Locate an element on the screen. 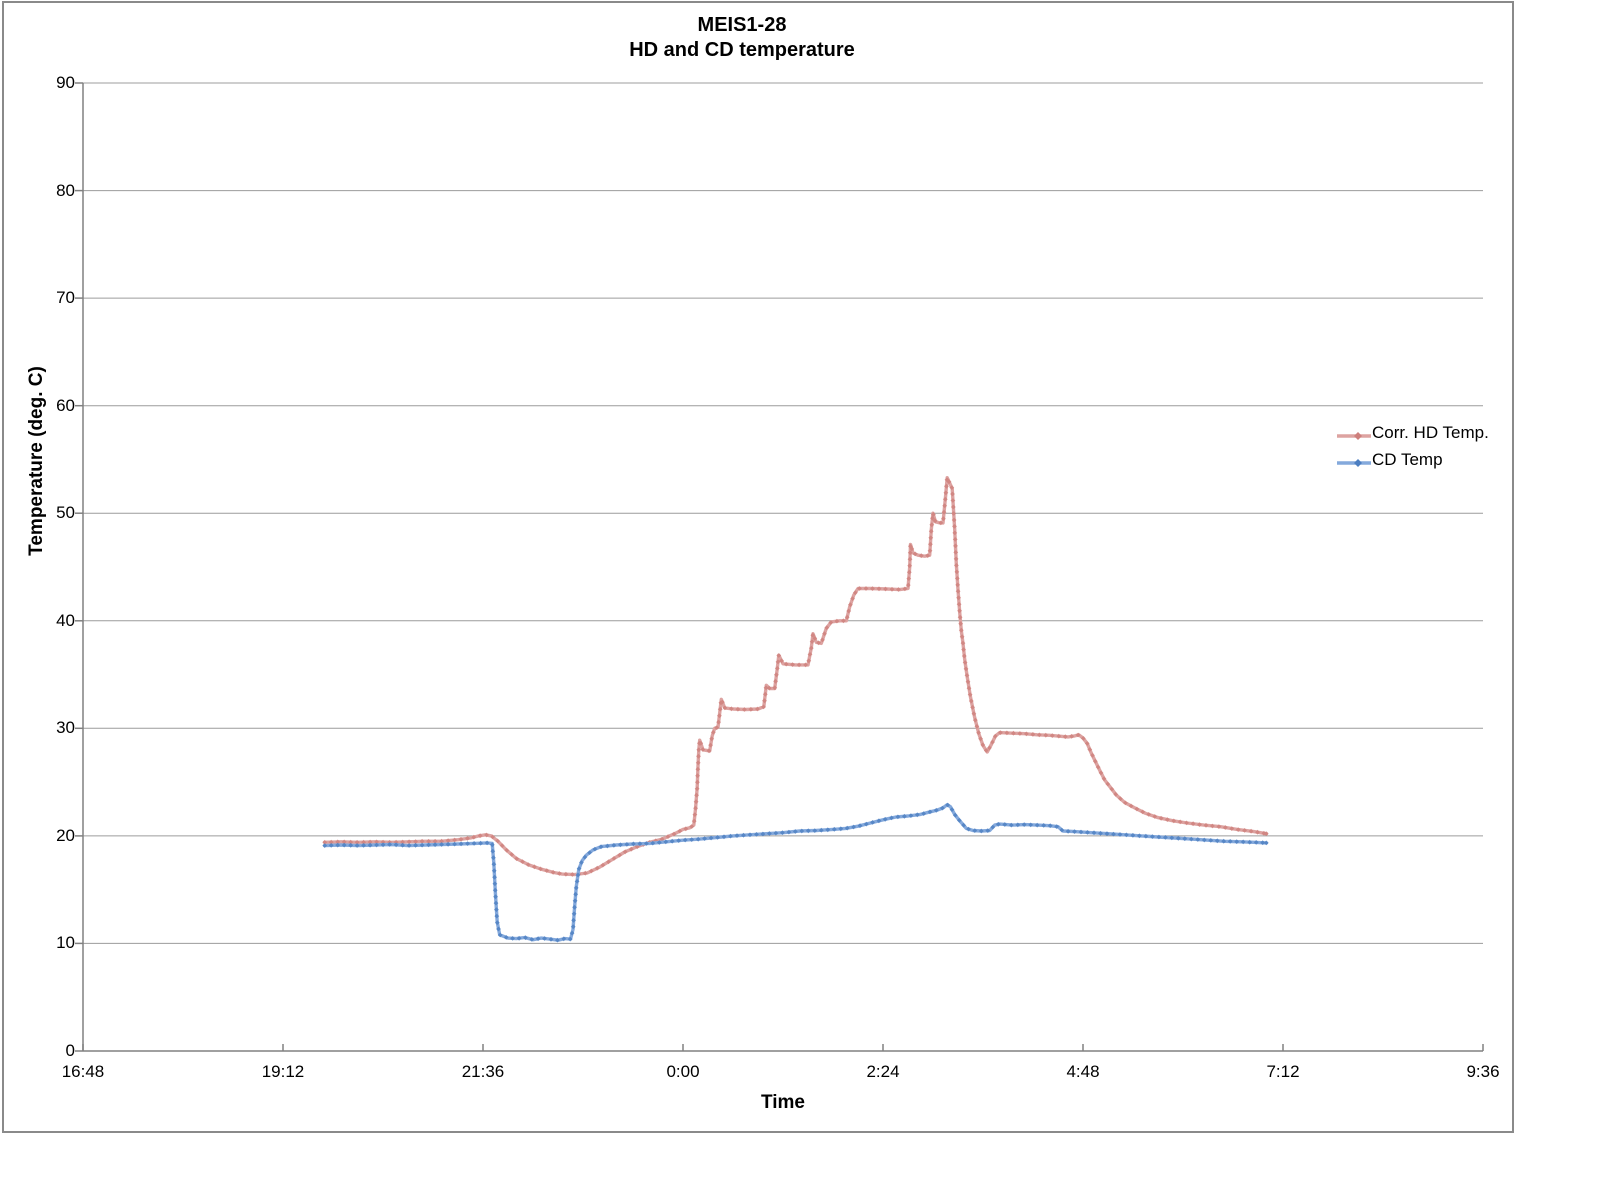 Image resolution: width=1598 pixels, height=1202 pixels. chart-title-line1: MEIS1-28 is located at coordinates (742, 25).